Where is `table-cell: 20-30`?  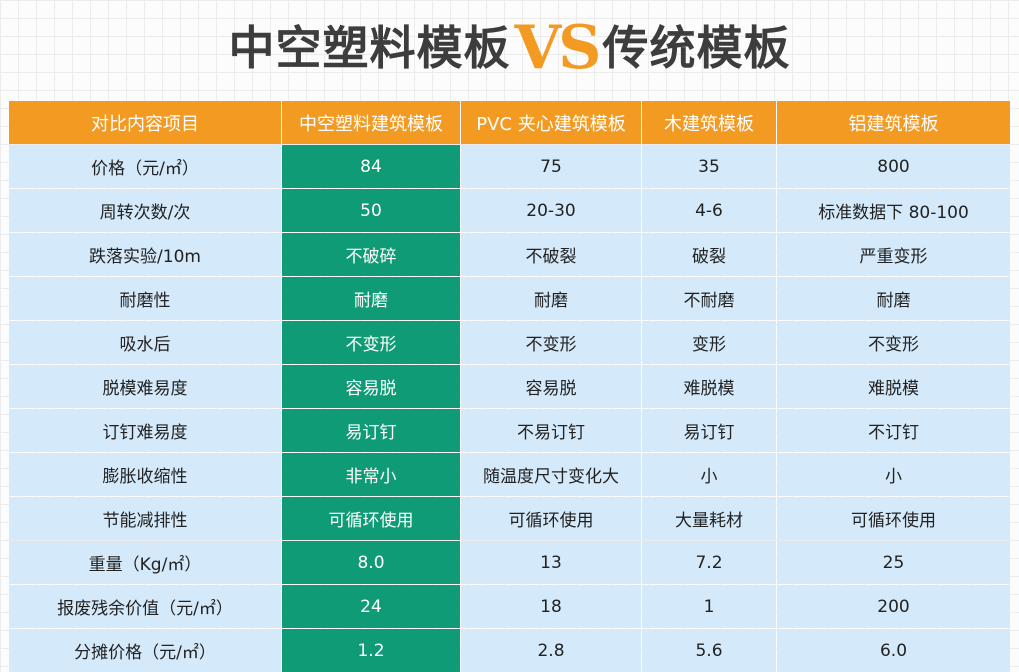
table-cell: 20-30 is located at coordinates (551, 210).